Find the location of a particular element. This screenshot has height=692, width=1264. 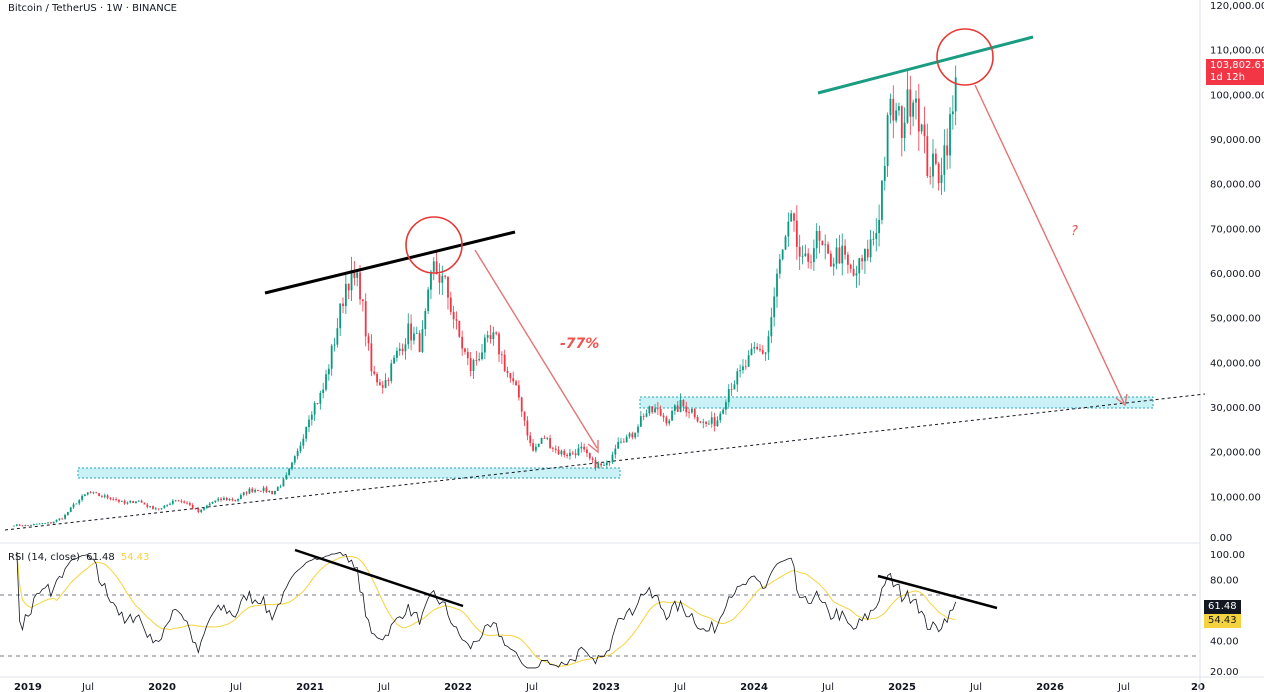

symbol-title: Bitcoin / TetherUS · 1W · BINANCE is located at coordinates (93, 8).